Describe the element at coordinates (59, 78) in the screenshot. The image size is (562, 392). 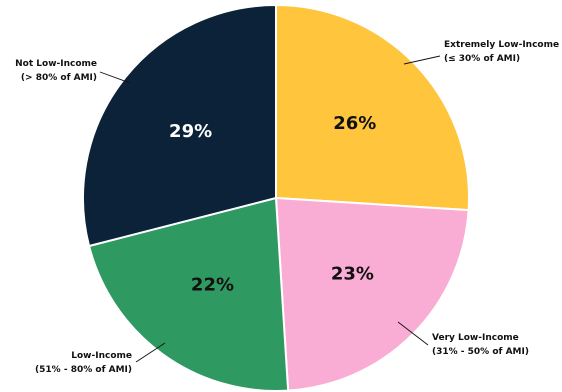
I see `category-sublabel-not-low-income: (> 80% of AMI)` at that location.